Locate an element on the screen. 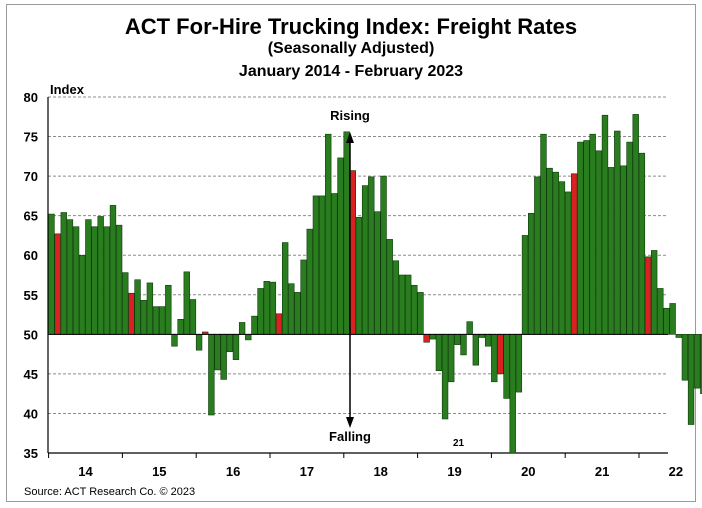 The height and width of the screenshot is (508, 702). x-tick-label: 18 is located at coordinates (380, 471).